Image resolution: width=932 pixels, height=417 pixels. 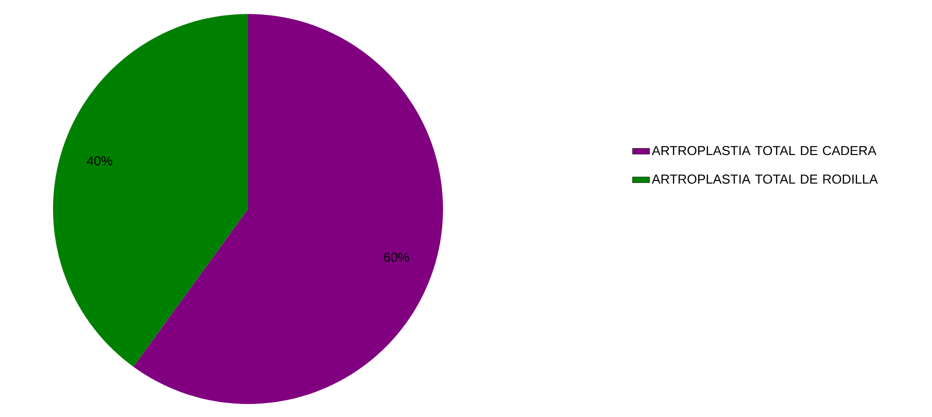 I want to click on legend-label: ARTROPLASTIA TOTAL DE RODILLA, so click(x=765, y=179).